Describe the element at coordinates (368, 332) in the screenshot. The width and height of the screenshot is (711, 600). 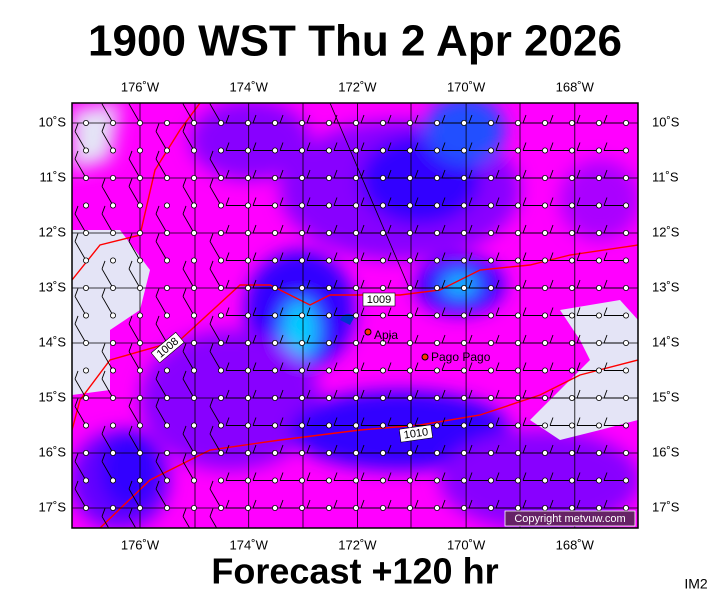
I see `apia-marker` at that location.